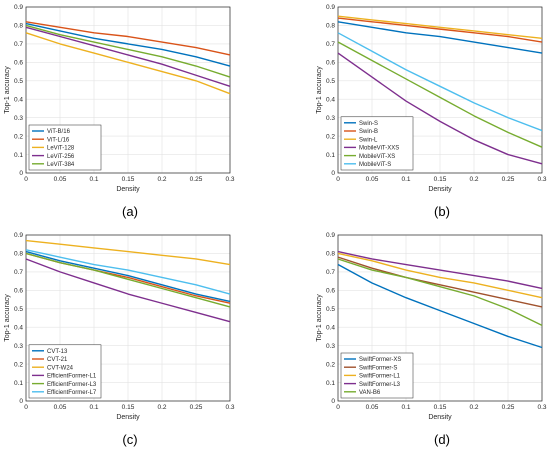 The height and width of the screenshot is (463, 550). Describe the element at coordinates (61, 157) in the screenshot. I see `legend-entry-4: LeViT-256` at that location.